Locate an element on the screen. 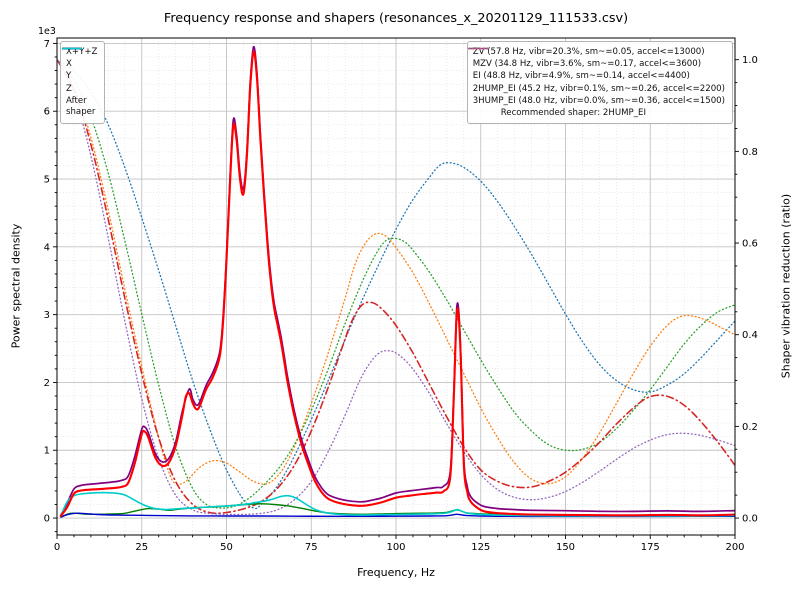 Image resolution: width=800 pixels, height=600 pixels. right-y-tick-label: 1.0 is located at coordinates (750, 60).